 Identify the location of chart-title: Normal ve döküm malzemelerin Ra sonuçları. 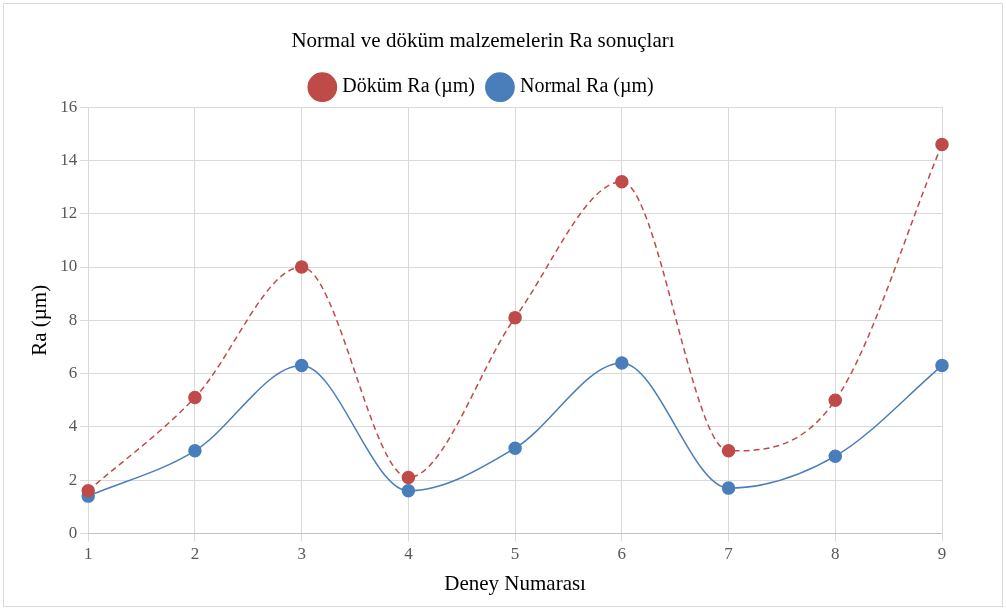
(483, 40).